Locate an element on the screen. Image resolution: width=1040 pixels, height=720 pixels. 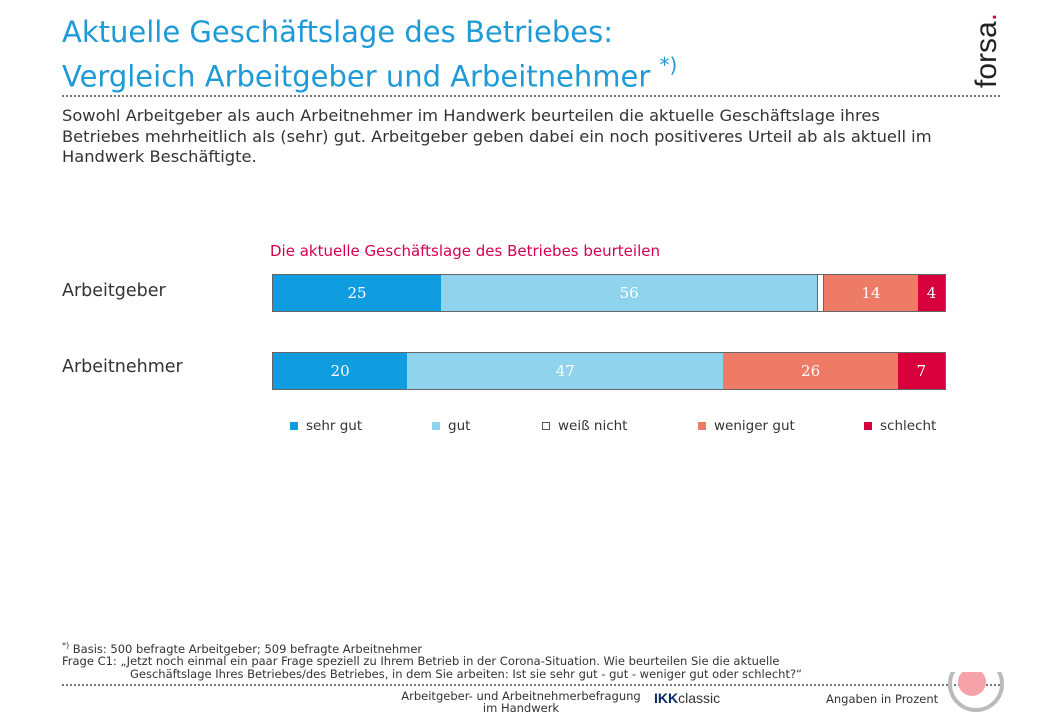
title-footnote-marker: *) is located at coordinates (668, 65).